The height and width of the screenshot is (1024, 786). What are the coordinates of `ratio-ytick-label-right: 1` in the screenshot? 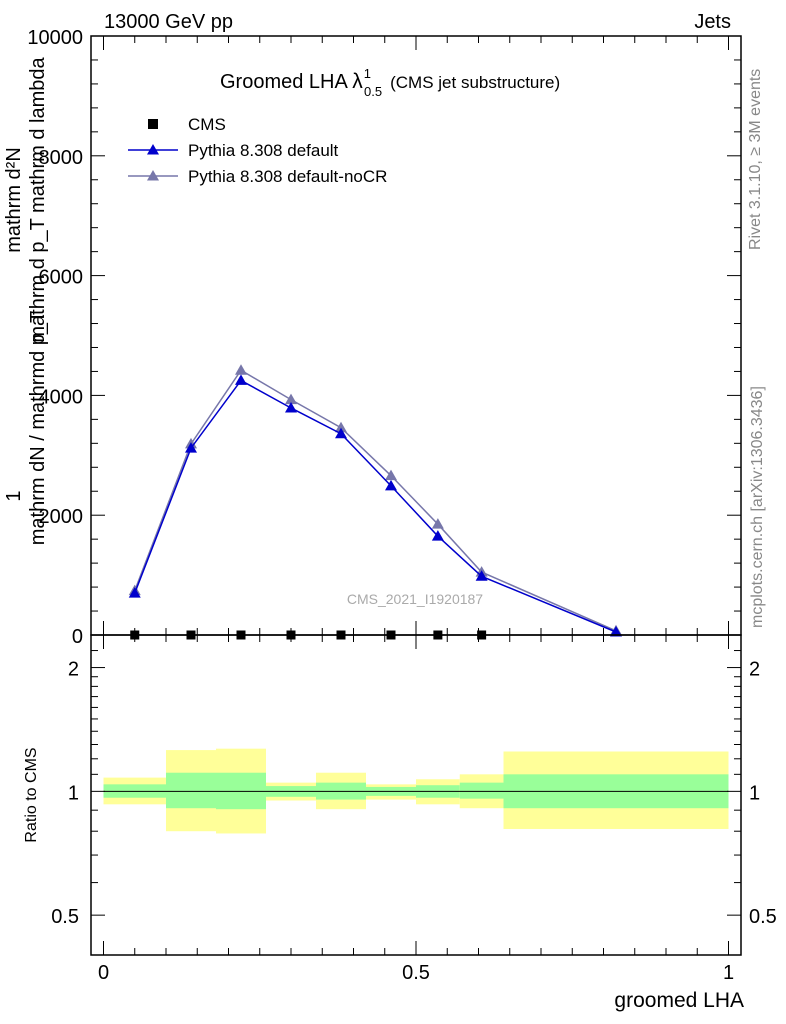 It's located at (754, 793).